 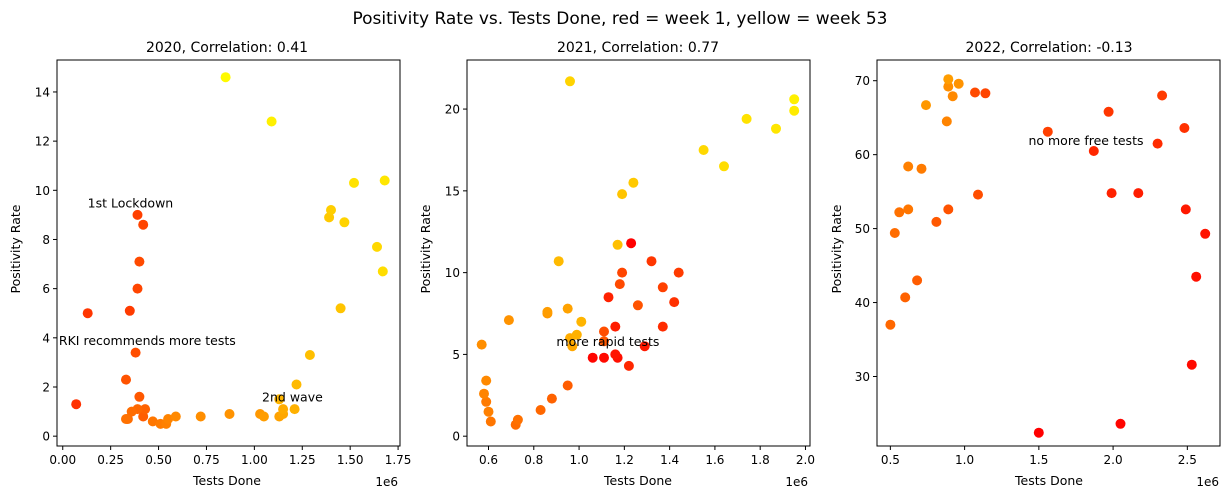 What do you see at coordinates (890, 460) in the screenshot?
I see `x-tick-label: 0.5` at bounding box center [890, 460].